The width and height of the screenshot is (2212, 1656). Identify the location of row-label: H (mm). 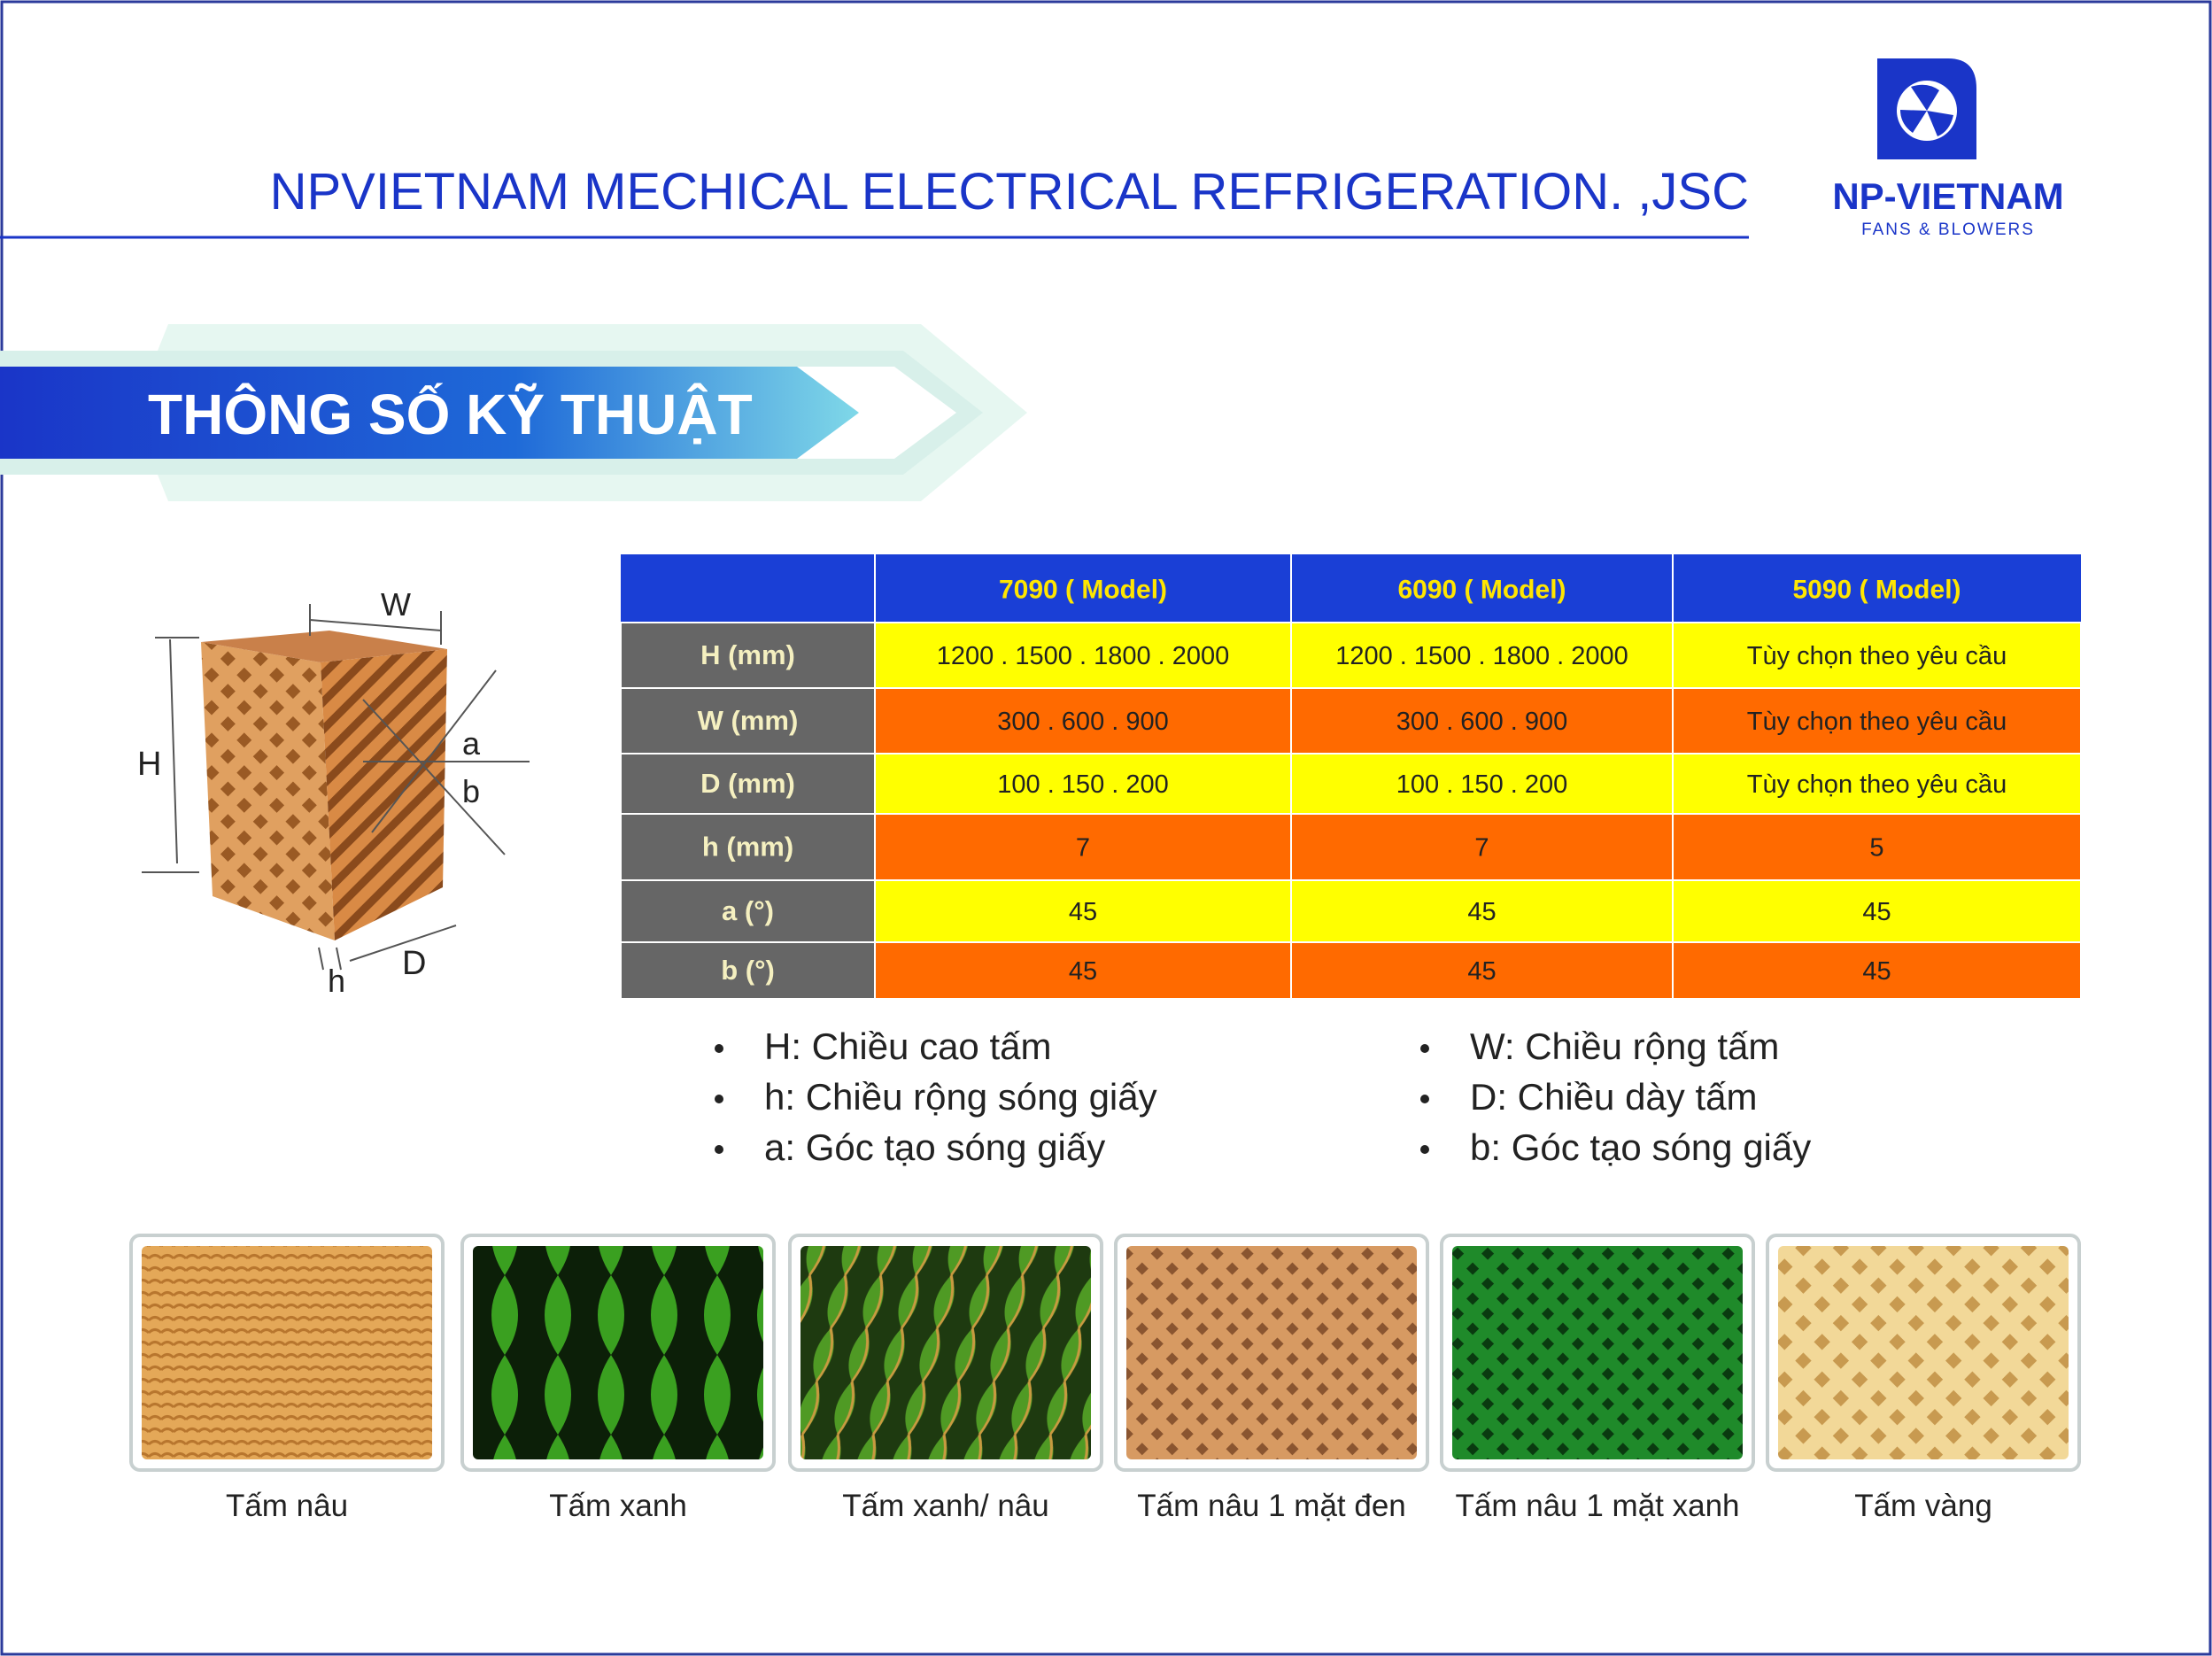
(747, 654).